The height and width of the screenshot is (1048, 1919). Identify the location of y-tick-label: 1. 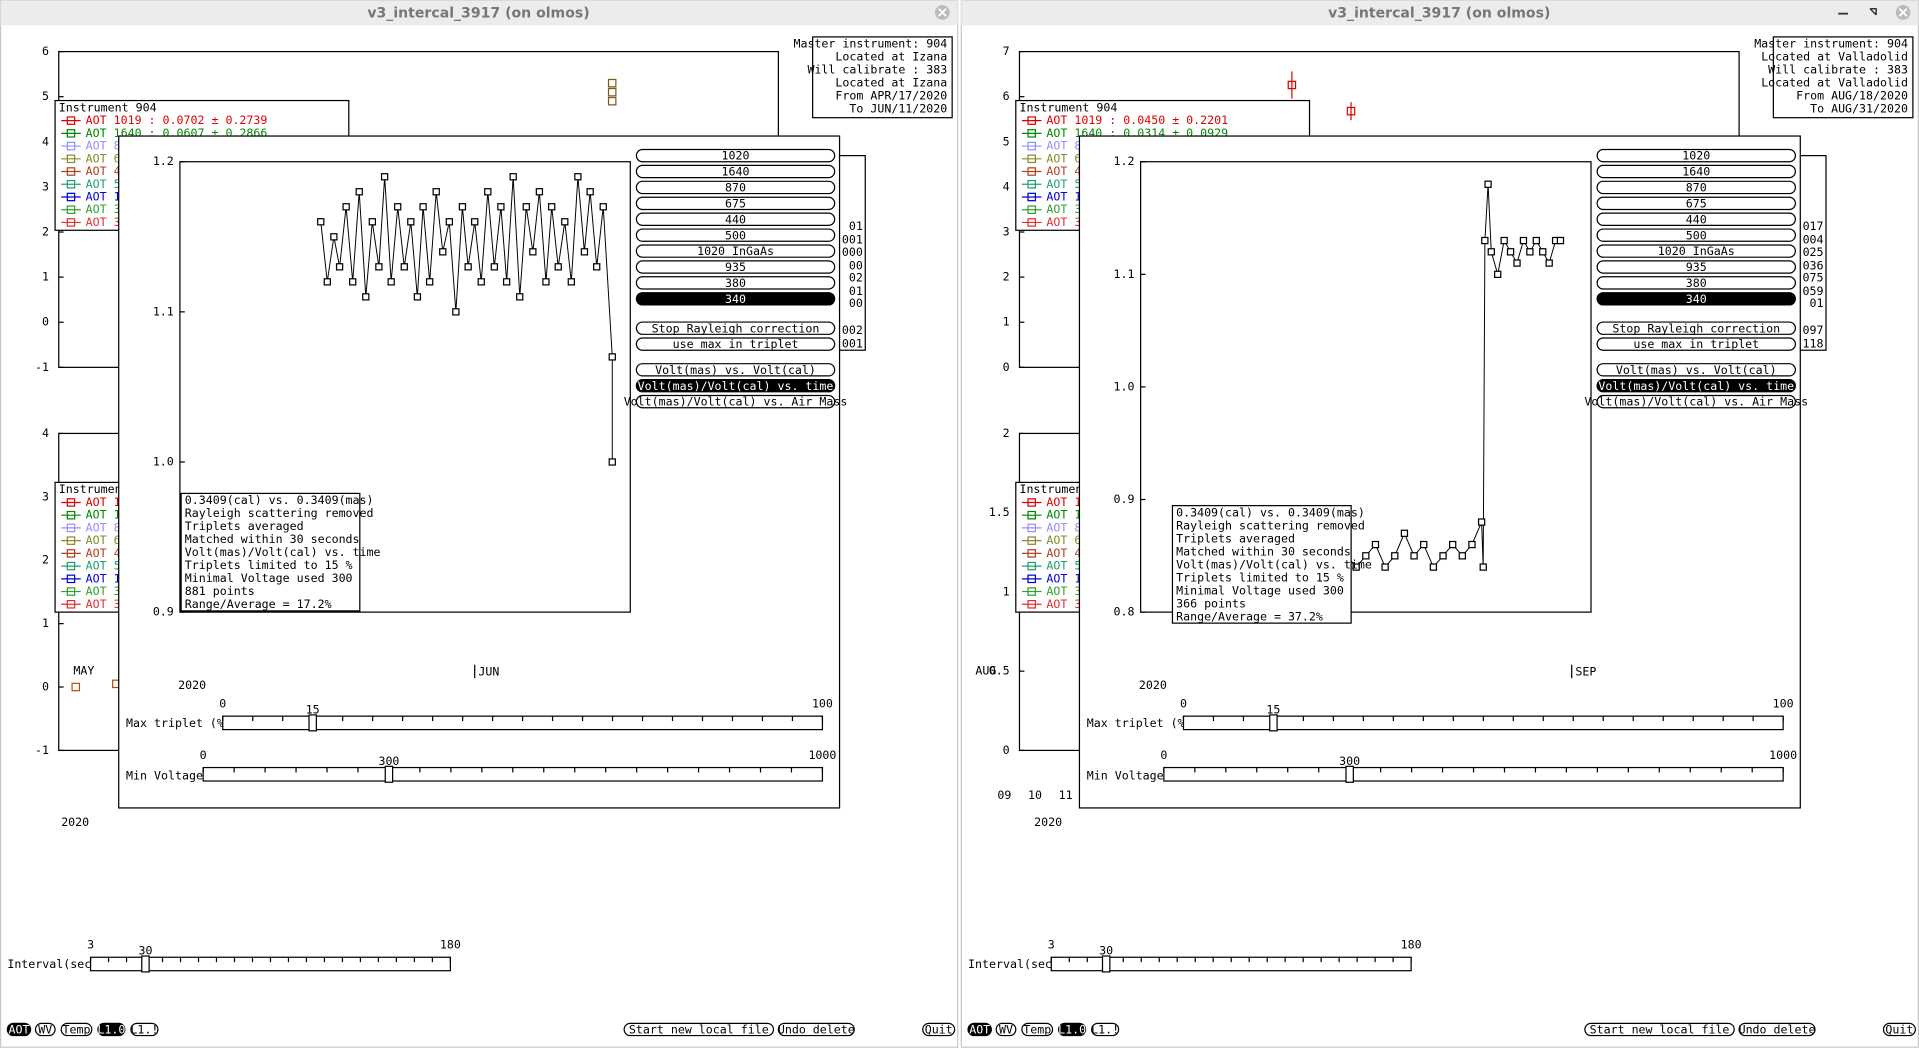
(45, 623).